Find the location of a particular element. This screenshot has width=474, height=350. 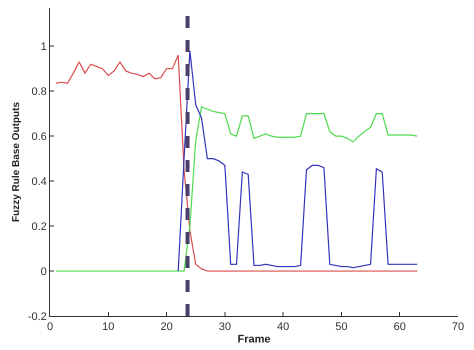

y-tick-label: 0.4 is located at coordinates (39, 182).